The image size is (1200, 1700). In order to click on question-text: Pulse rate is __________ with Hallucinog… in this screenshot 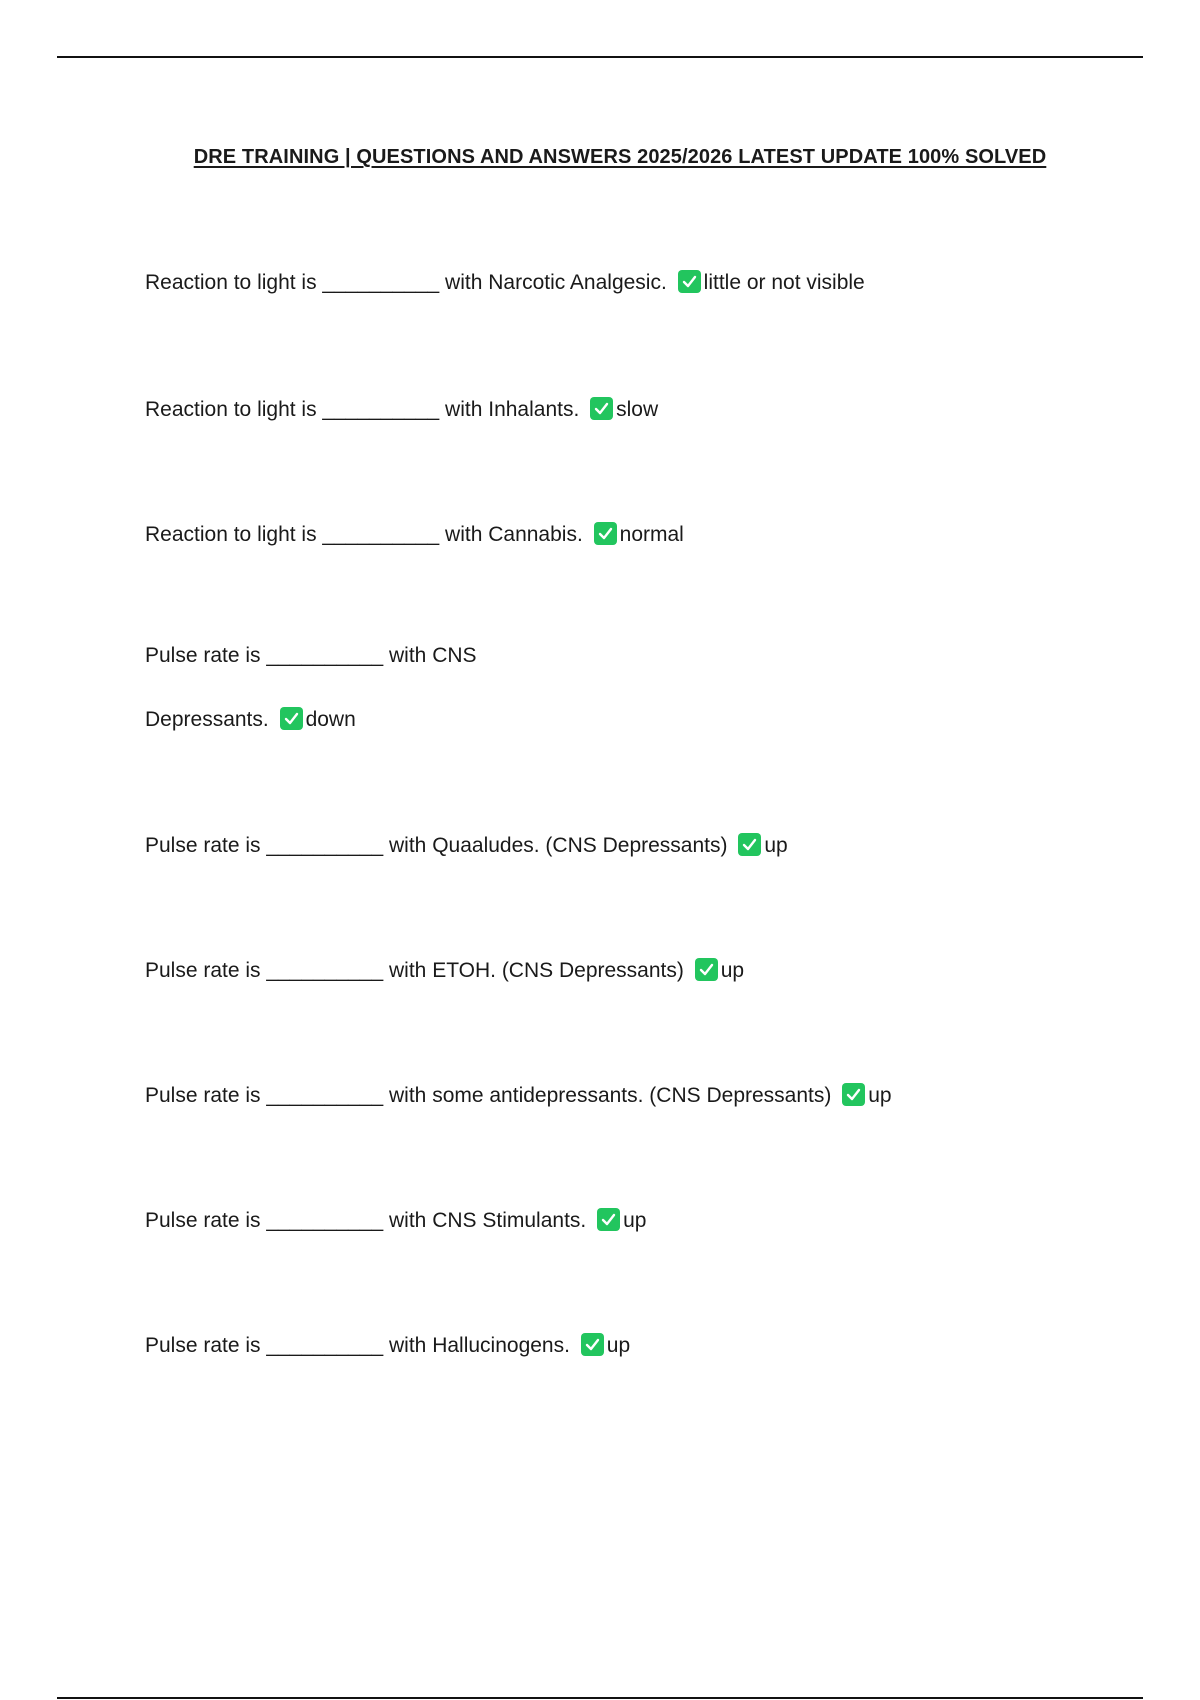, I will do `click(357, 1345)`.